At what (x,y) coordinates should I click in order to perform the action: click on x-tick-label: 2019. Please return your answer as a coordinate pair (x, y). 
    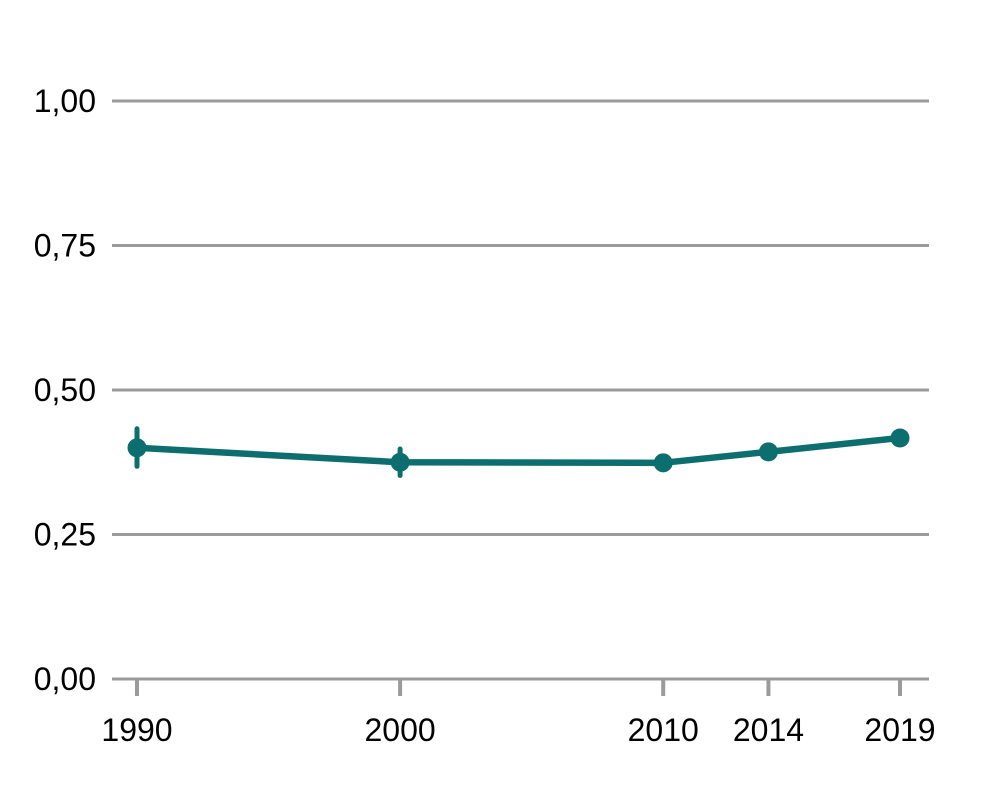
    Looking at the image, I should click on (899, 730).